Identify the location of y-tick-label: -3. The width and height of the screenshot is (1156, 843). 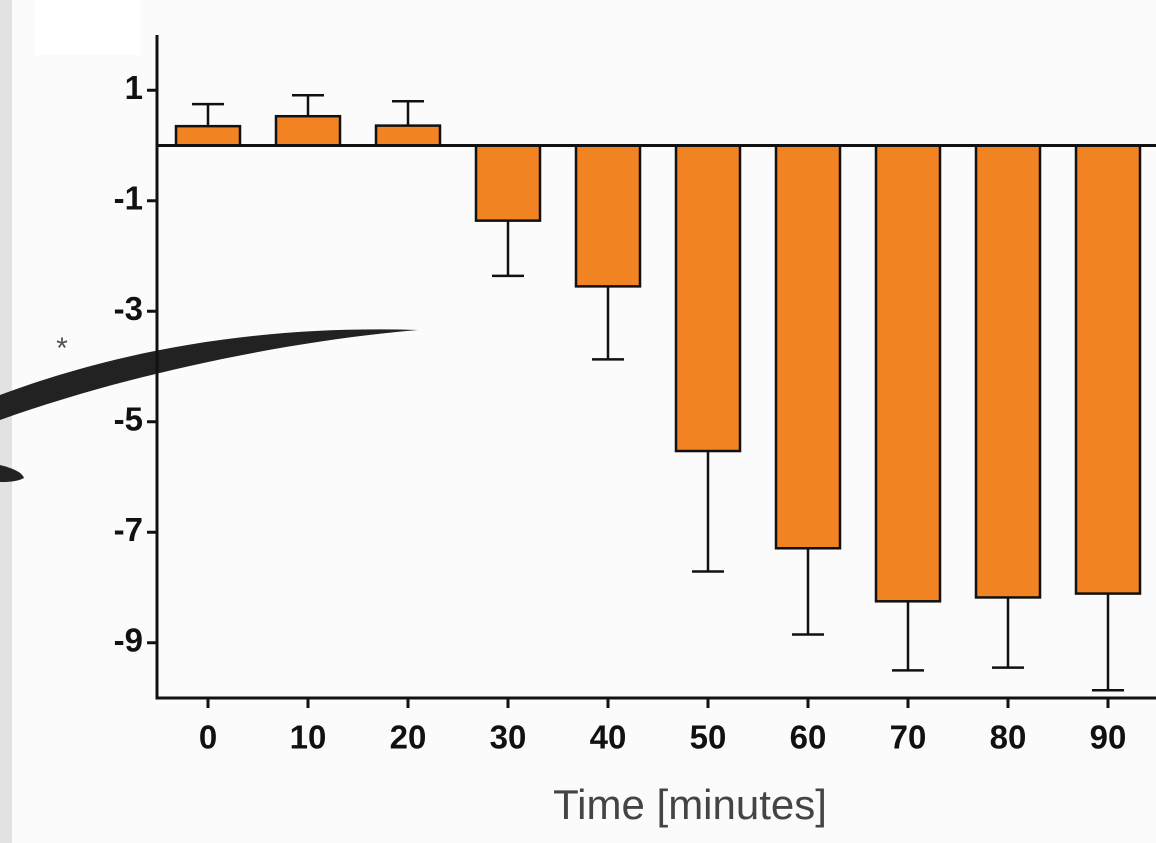
(128, 308).